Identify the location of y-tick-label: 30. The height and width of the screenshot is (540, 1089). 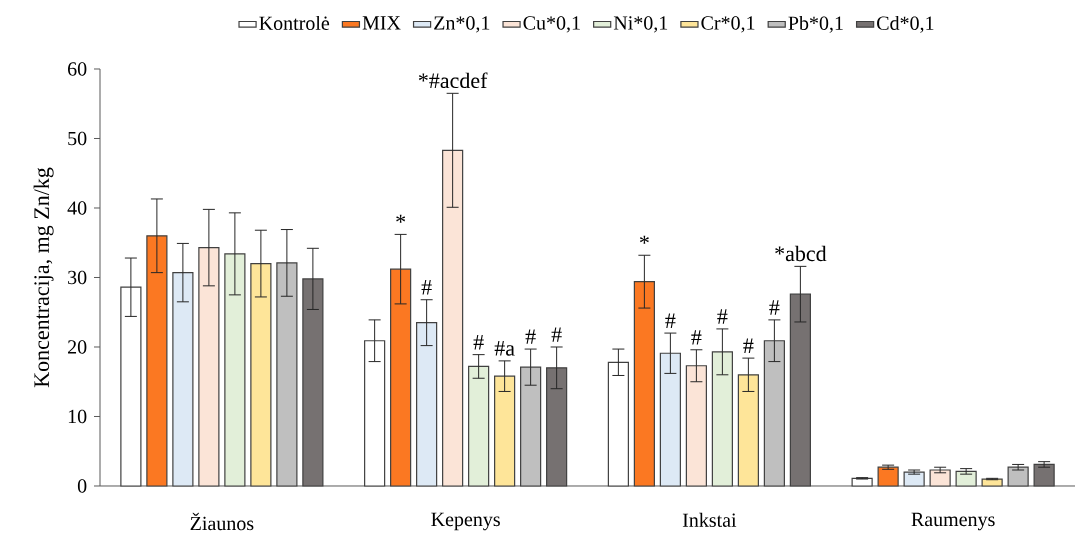
(77, 277).